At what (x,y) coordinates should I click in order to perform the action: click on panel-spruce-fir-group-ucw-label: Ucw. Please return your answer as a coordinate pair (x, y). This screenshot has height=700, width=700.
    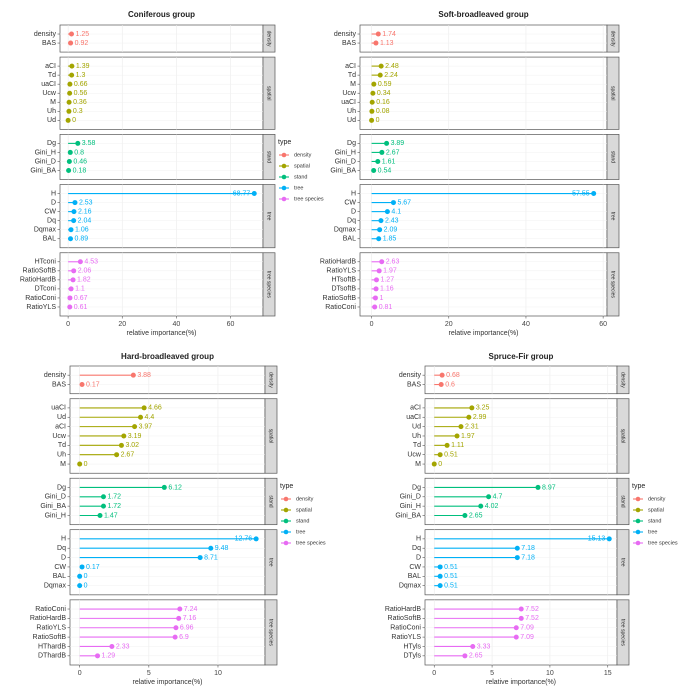
    Looking at the image, I should click on (414, 455).